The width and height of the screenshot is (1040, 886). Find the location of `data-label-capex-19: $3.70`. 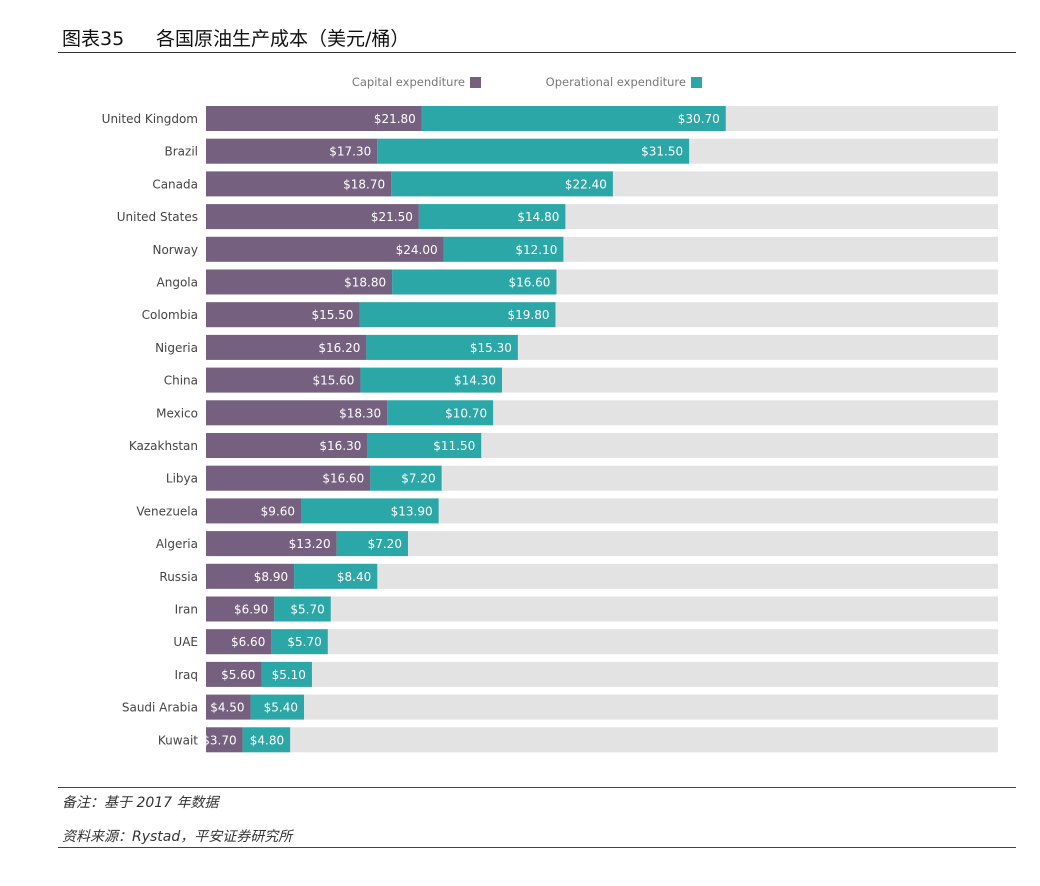

data-label-capex-19: $3.70 is located at coordinates (219, 740).